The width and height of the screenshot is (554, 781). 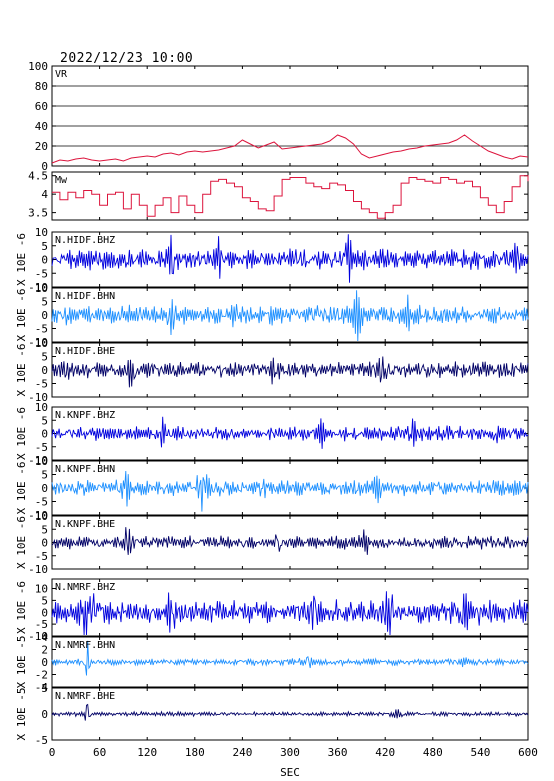 What do you see at coordinates (85, 587) in the screenshot?
I see `panel-label: N.NMRF.BHZ` at bounding box center [85, 587].